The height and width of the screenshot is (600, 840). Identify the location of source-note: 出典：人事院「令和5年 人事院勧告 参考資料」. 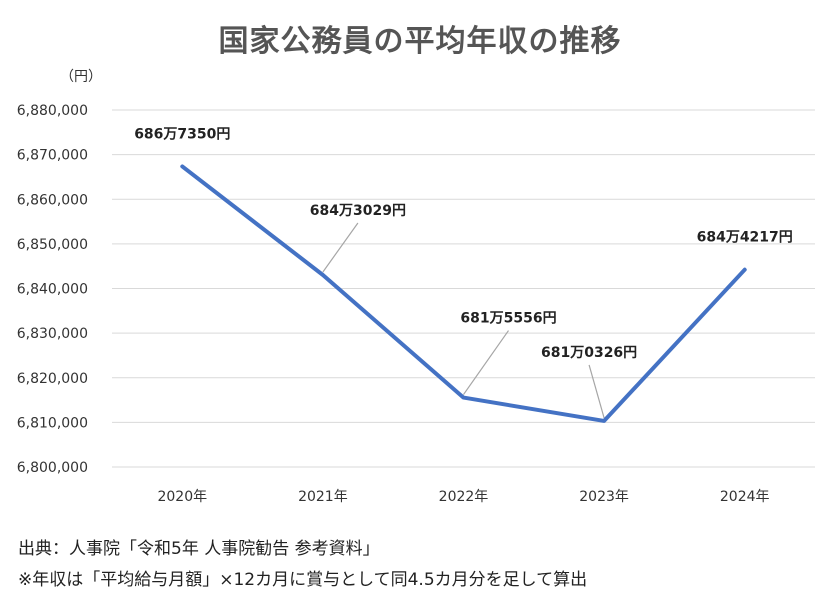
(199, 549).